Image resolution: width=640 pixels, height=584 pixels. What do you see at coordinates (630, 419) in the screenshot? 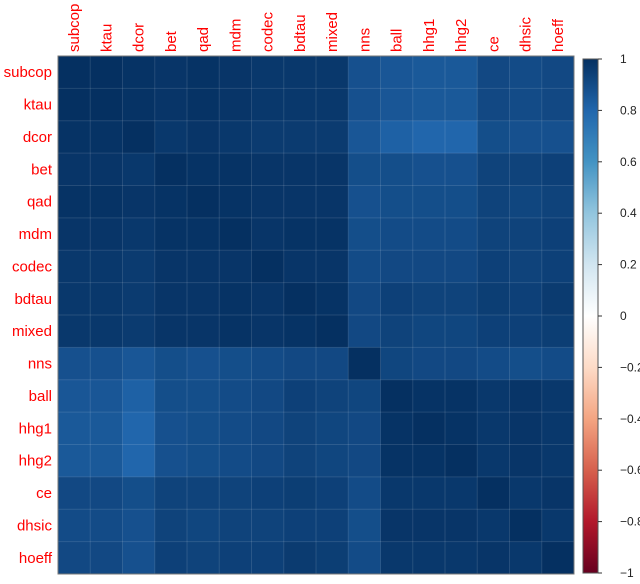
I see `legend-tick-label: −0.4` at bounding box center [630, 419].